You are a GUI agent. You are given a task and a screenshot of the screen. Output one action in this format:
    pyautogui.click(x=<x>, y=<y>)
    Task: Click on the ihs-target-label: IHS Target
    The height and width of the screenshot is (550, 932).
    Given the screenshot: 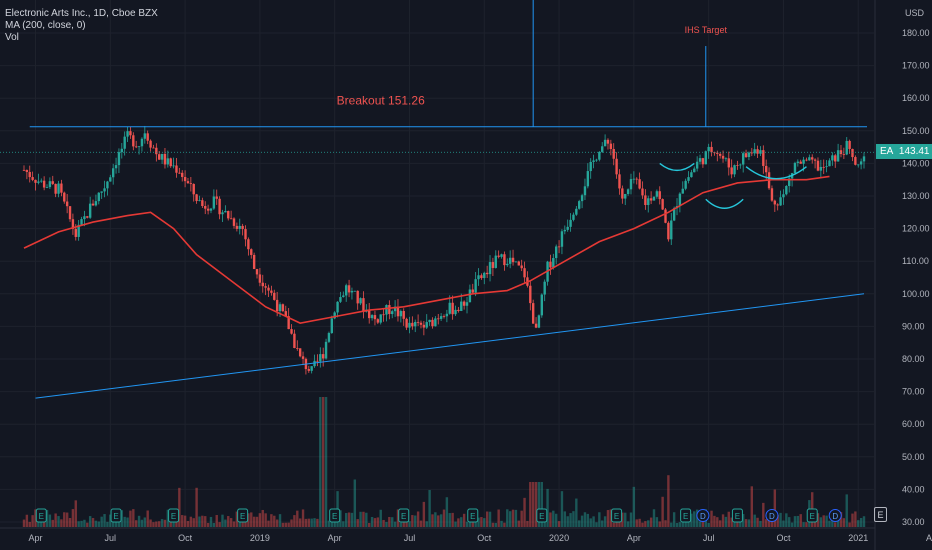 What is the action you would take?
    pyautogui.click(x=706, y=30)
    